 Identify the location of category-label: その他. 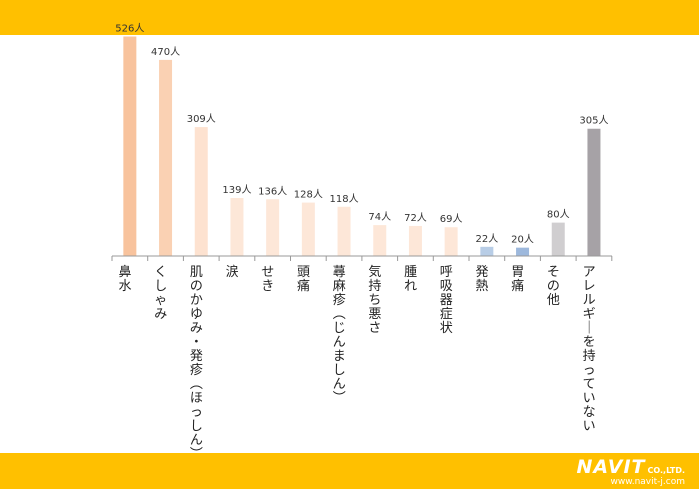
(553, 286).